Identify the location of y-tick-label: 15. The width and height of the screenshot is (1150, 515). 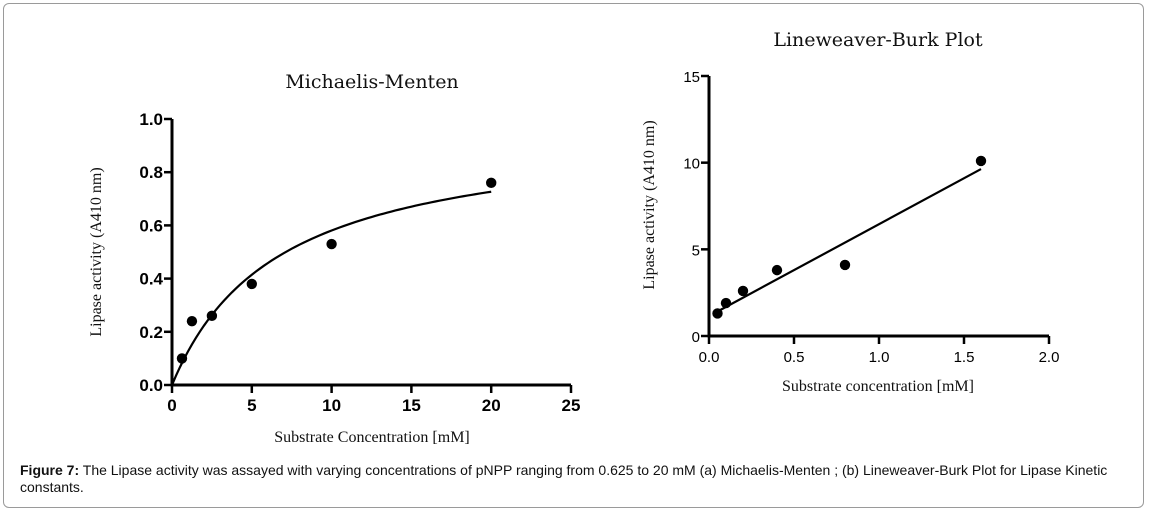
(691, 77).